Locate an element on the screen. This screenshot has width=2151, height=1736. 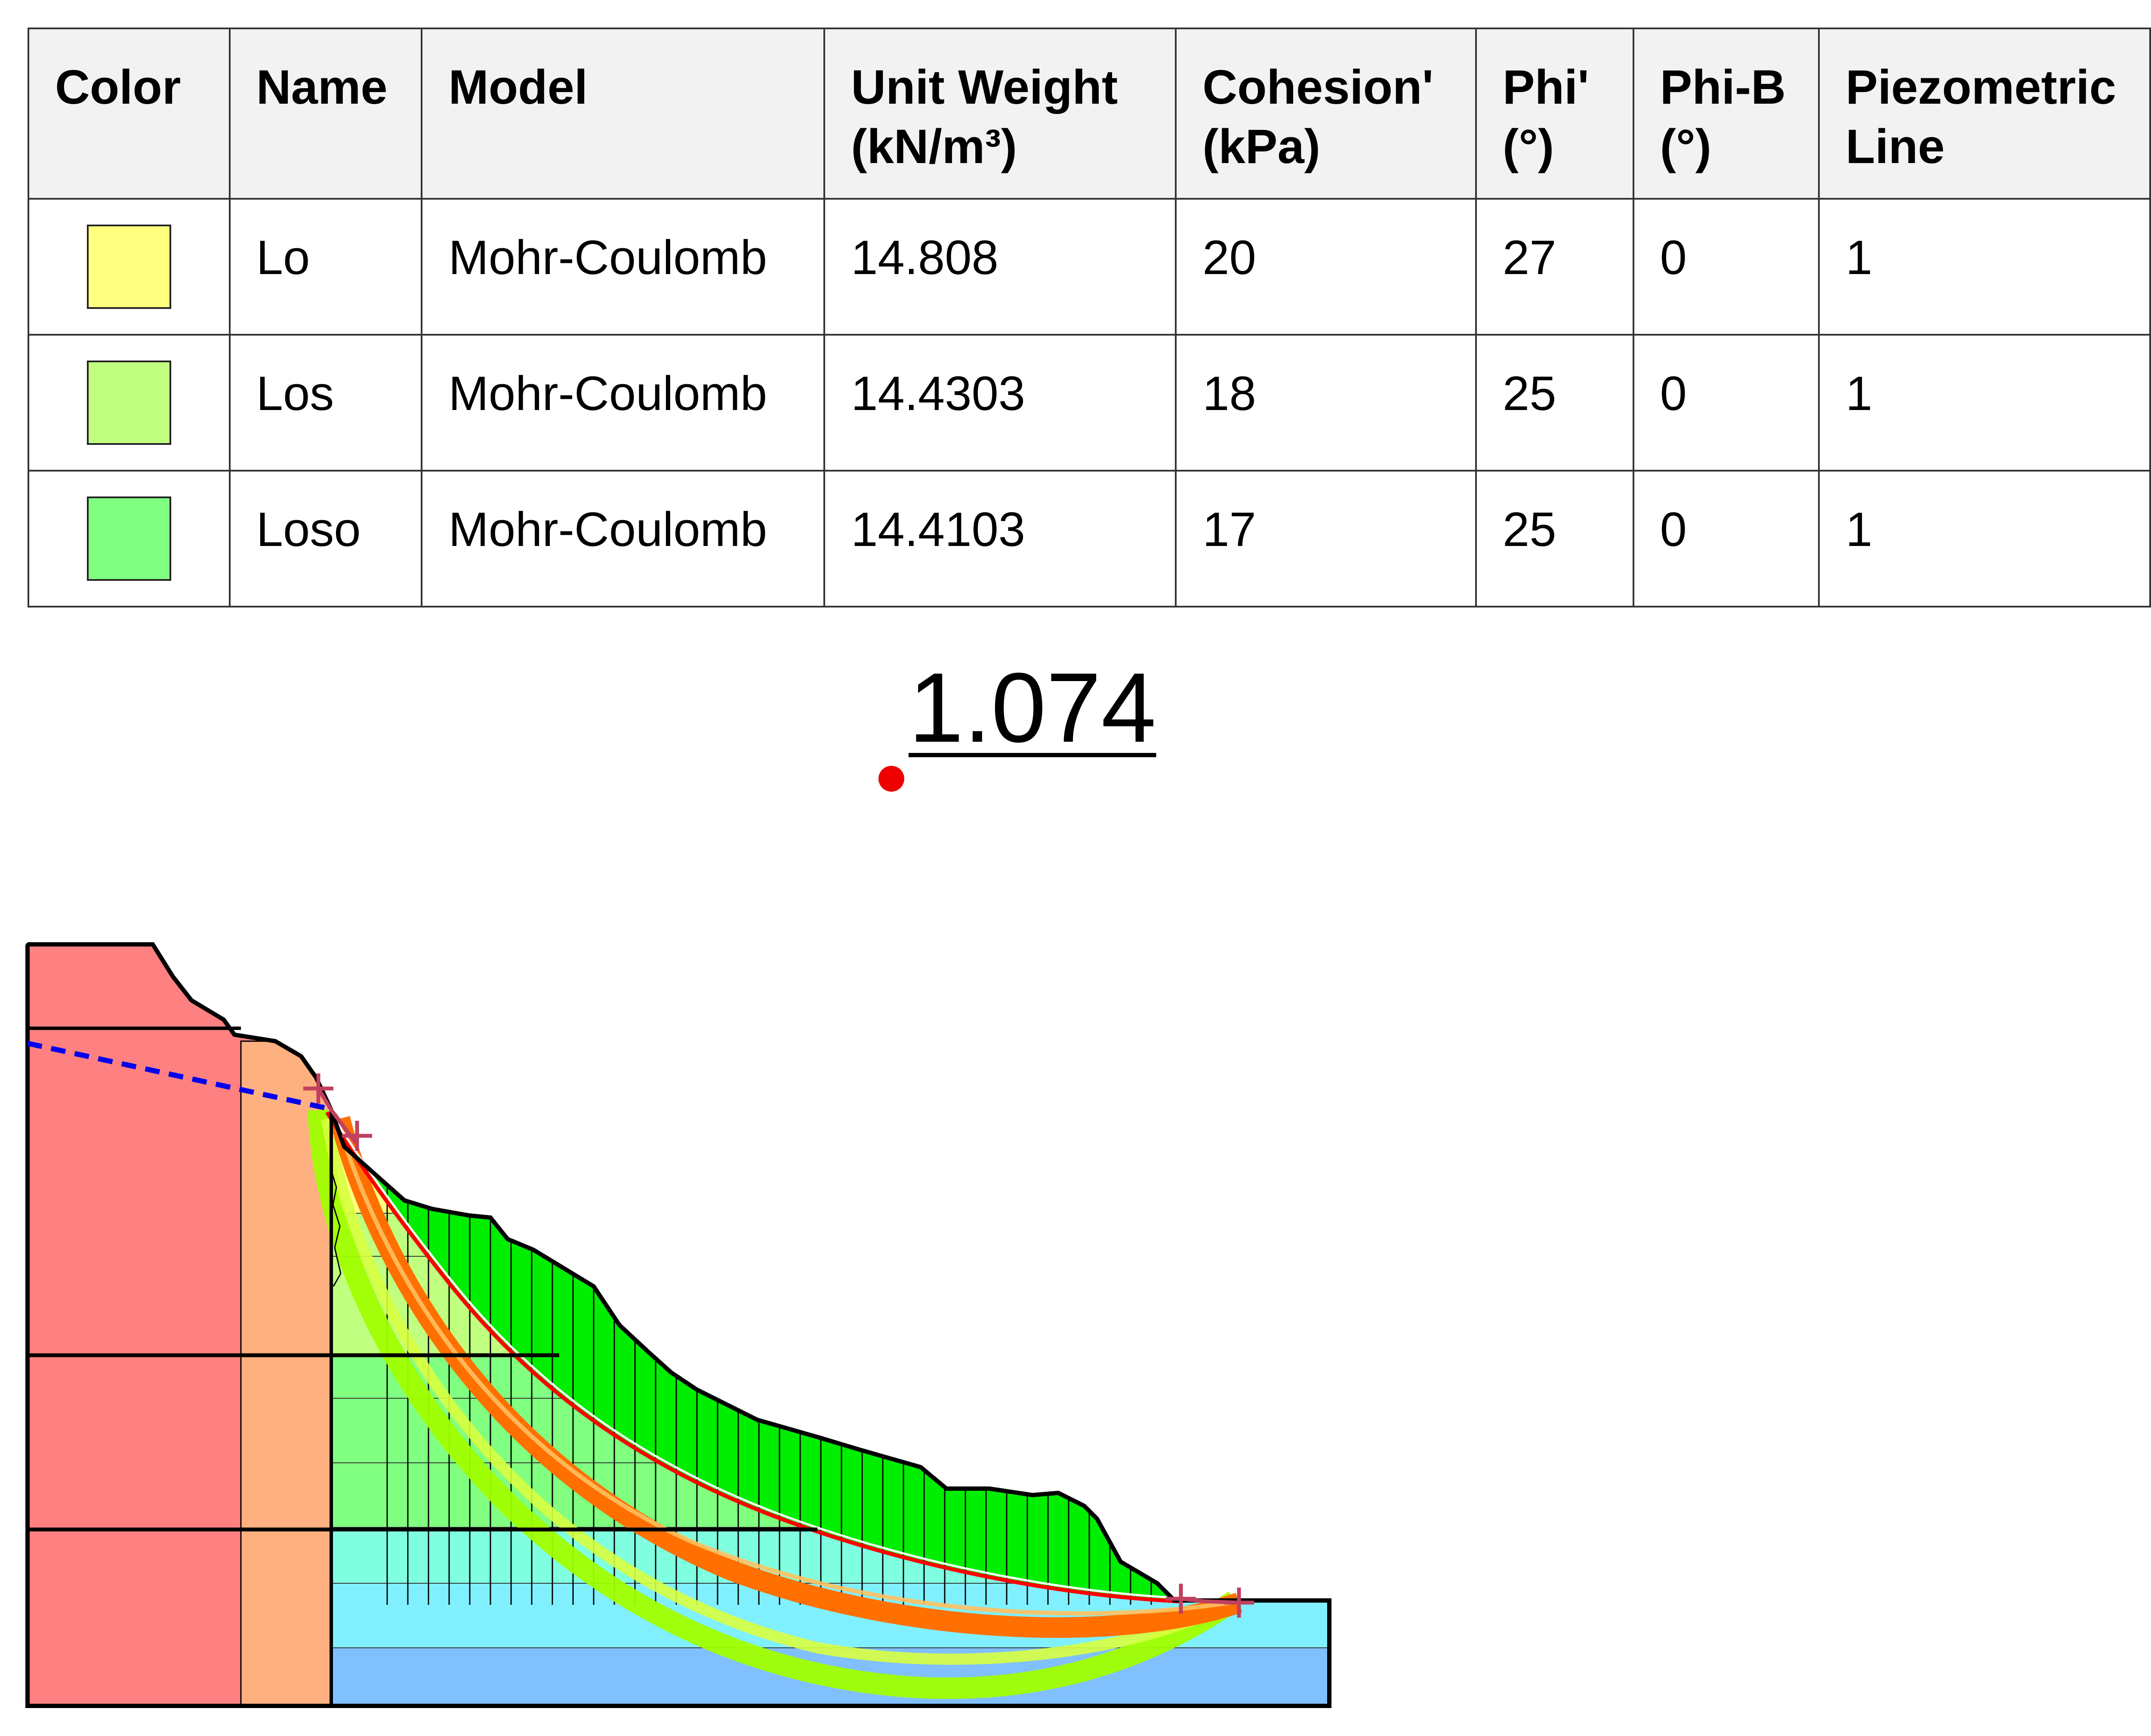
factor-of-safety-label: 1.074 is located at coordinates (1032, 707).